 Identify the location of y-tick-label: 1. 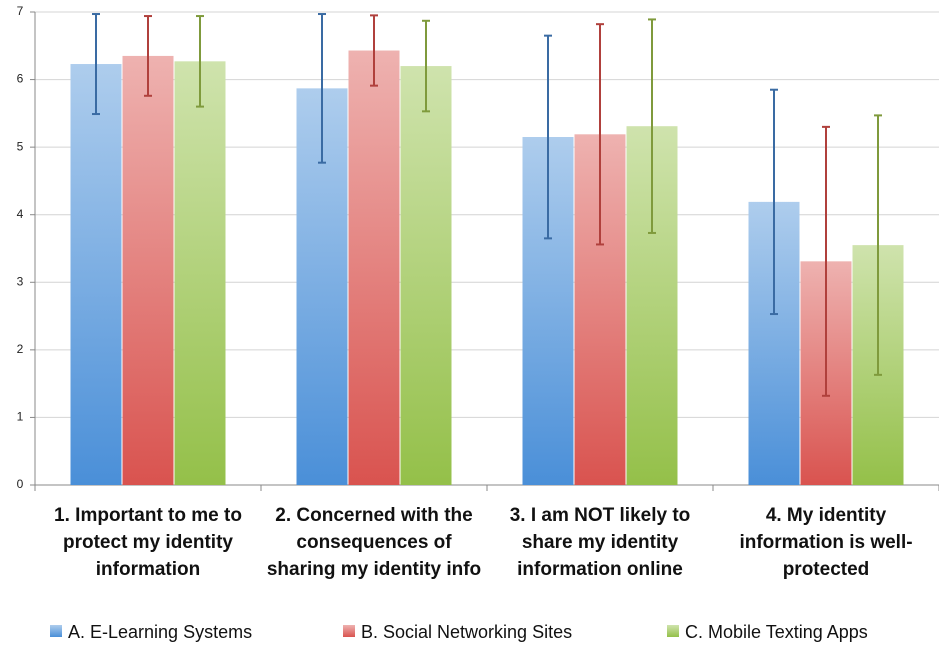
(20, 417).